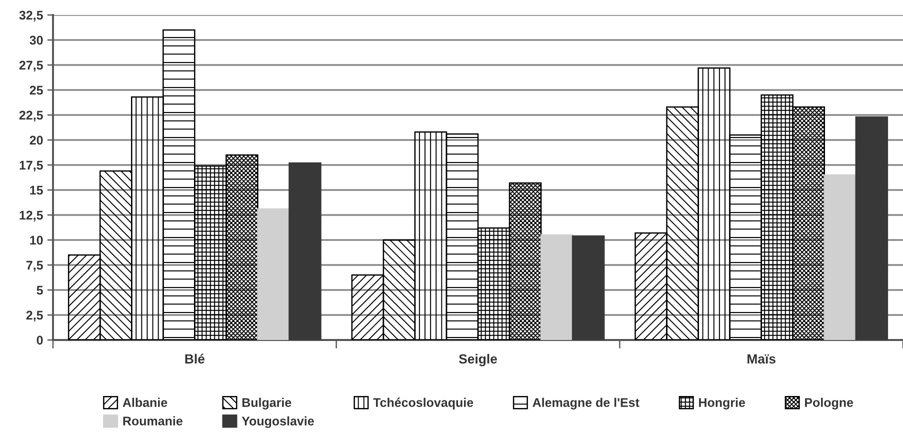  I want to click on legend-label: Pologne, so click(829, 404).